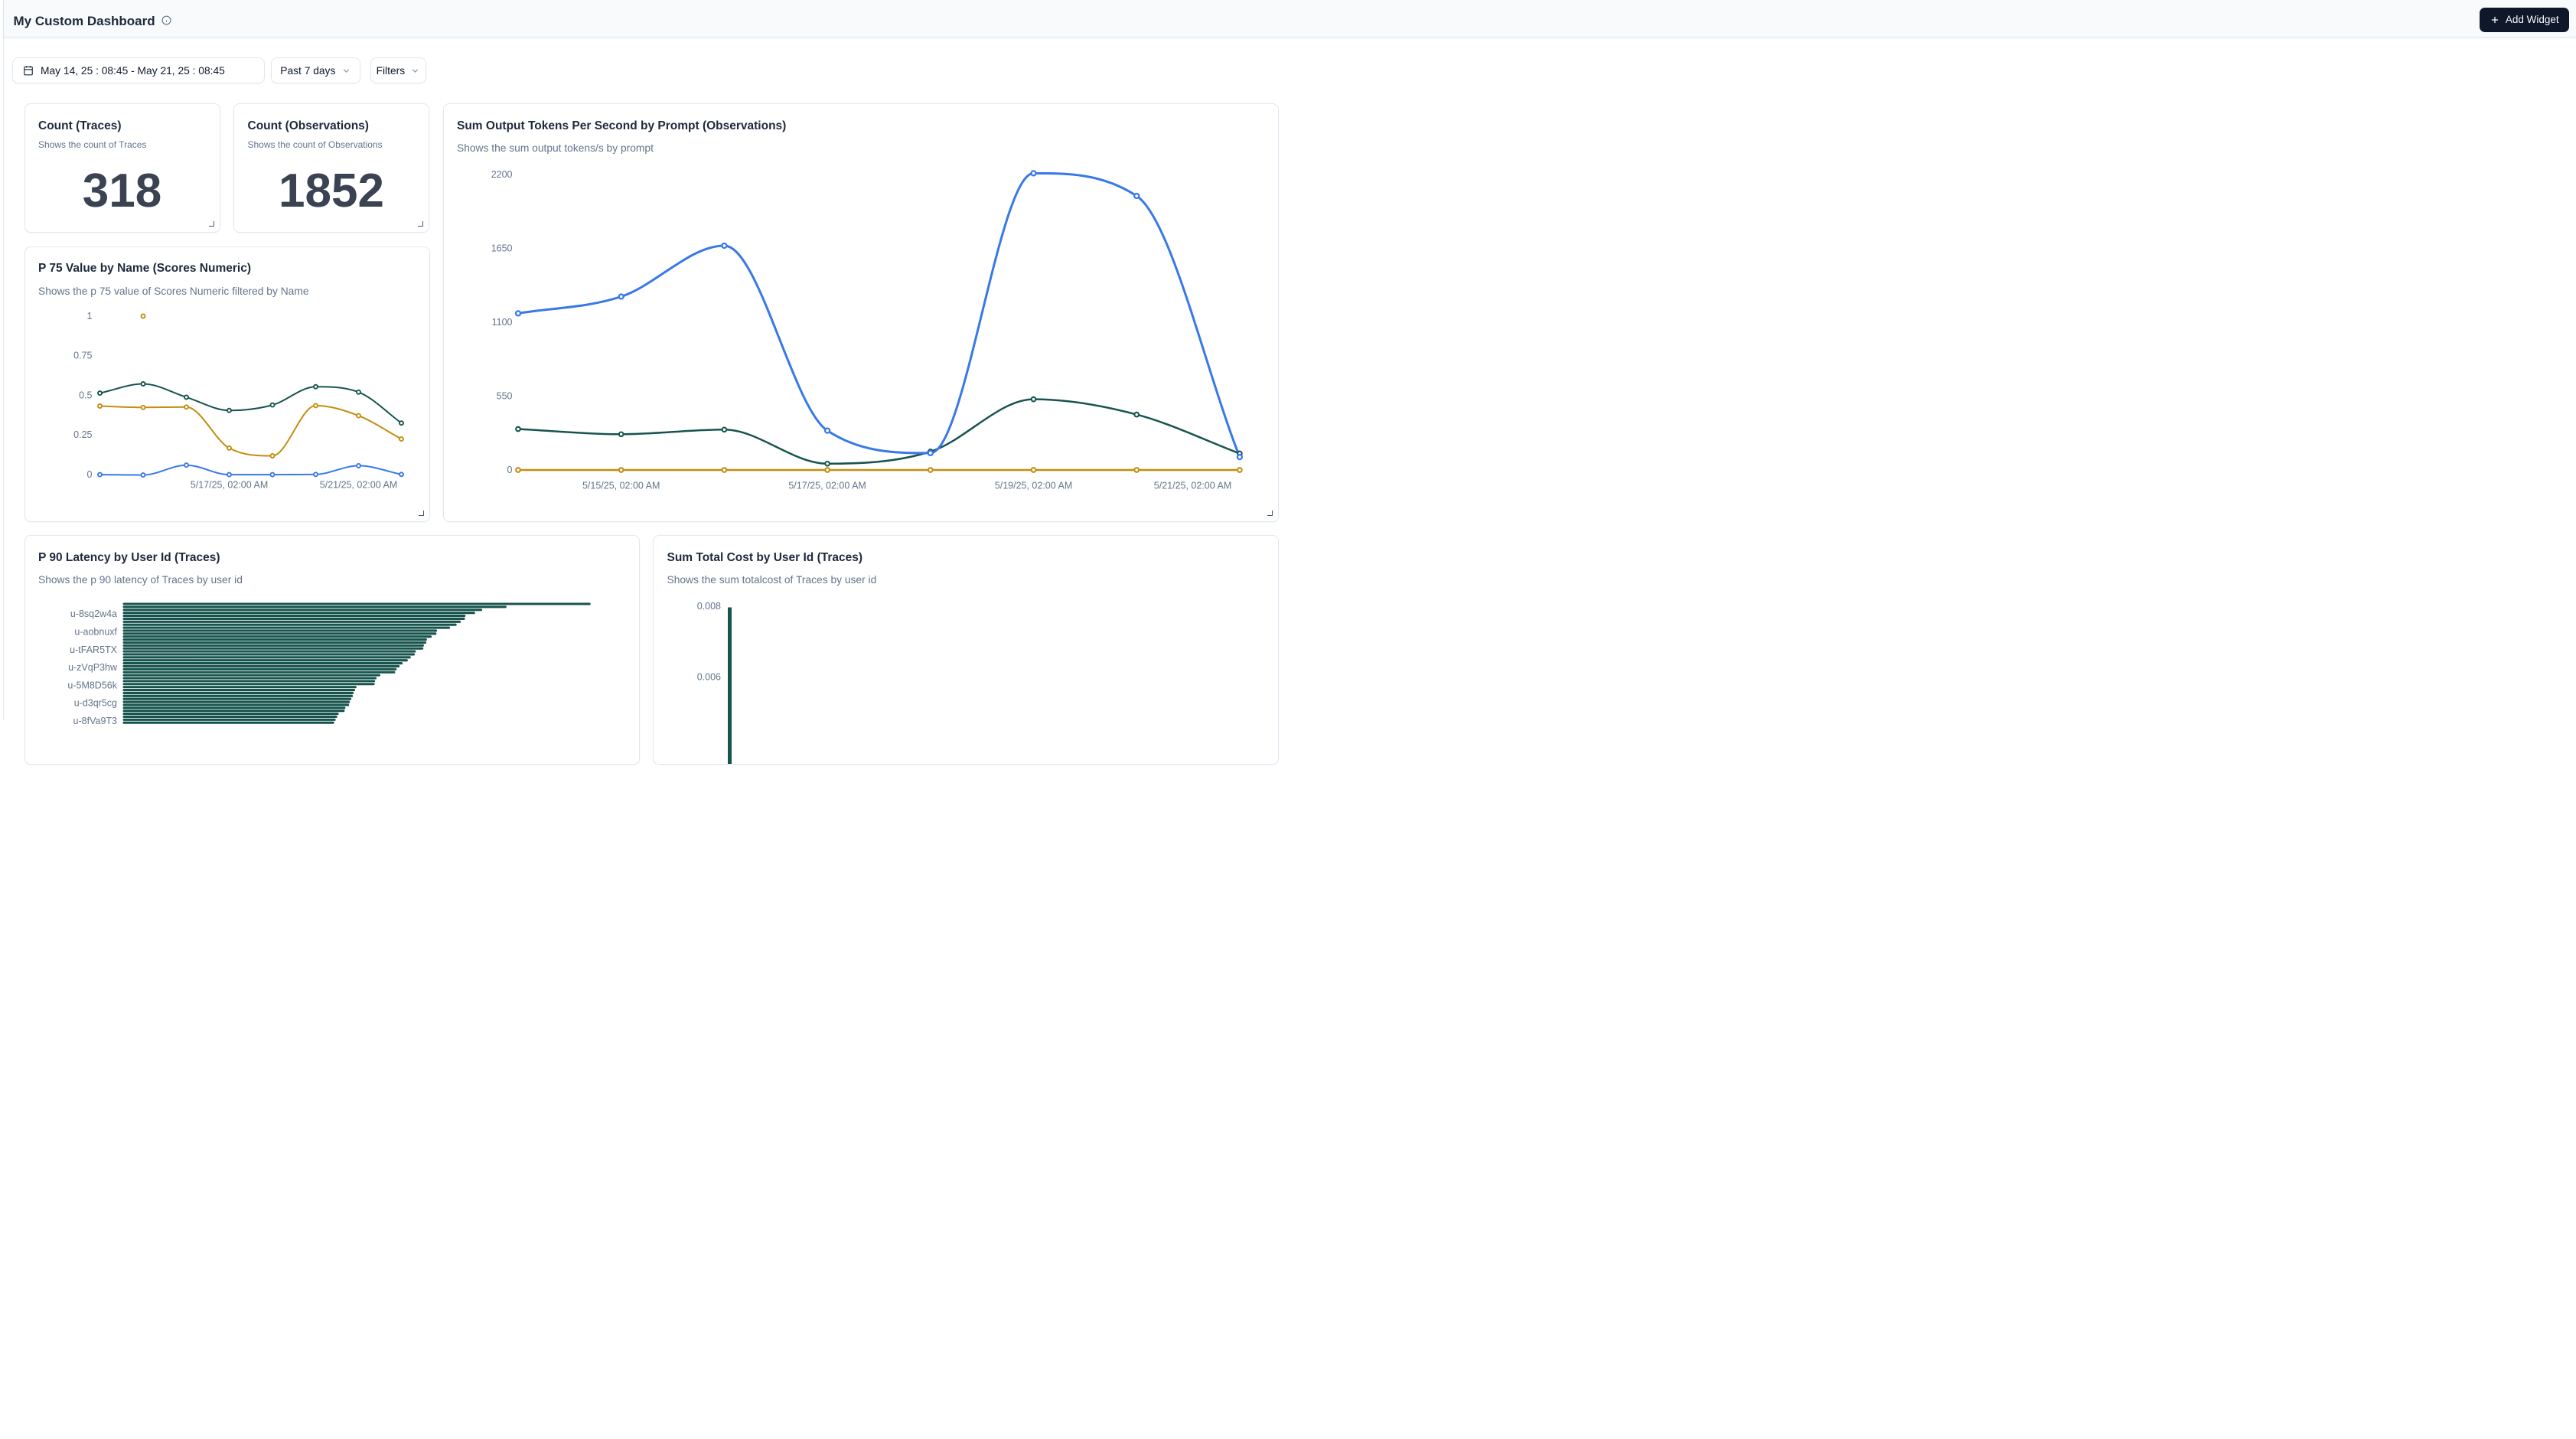  Describe the element at coordinates (93, 614) in the screenshot. I see `svg-text: u-8sq2w4a` at that location.